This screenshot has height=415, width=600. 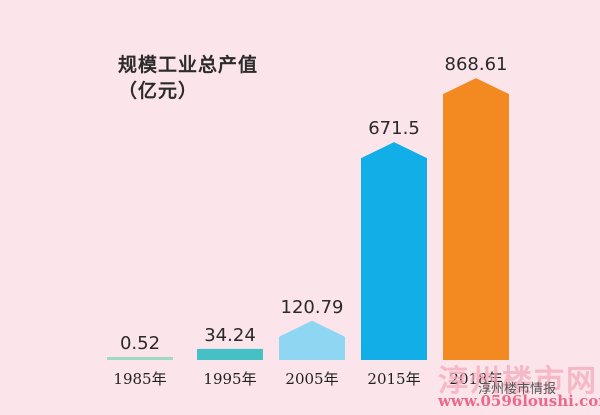 I want to click on category-label: 1985年, so click(x=139, y=379).